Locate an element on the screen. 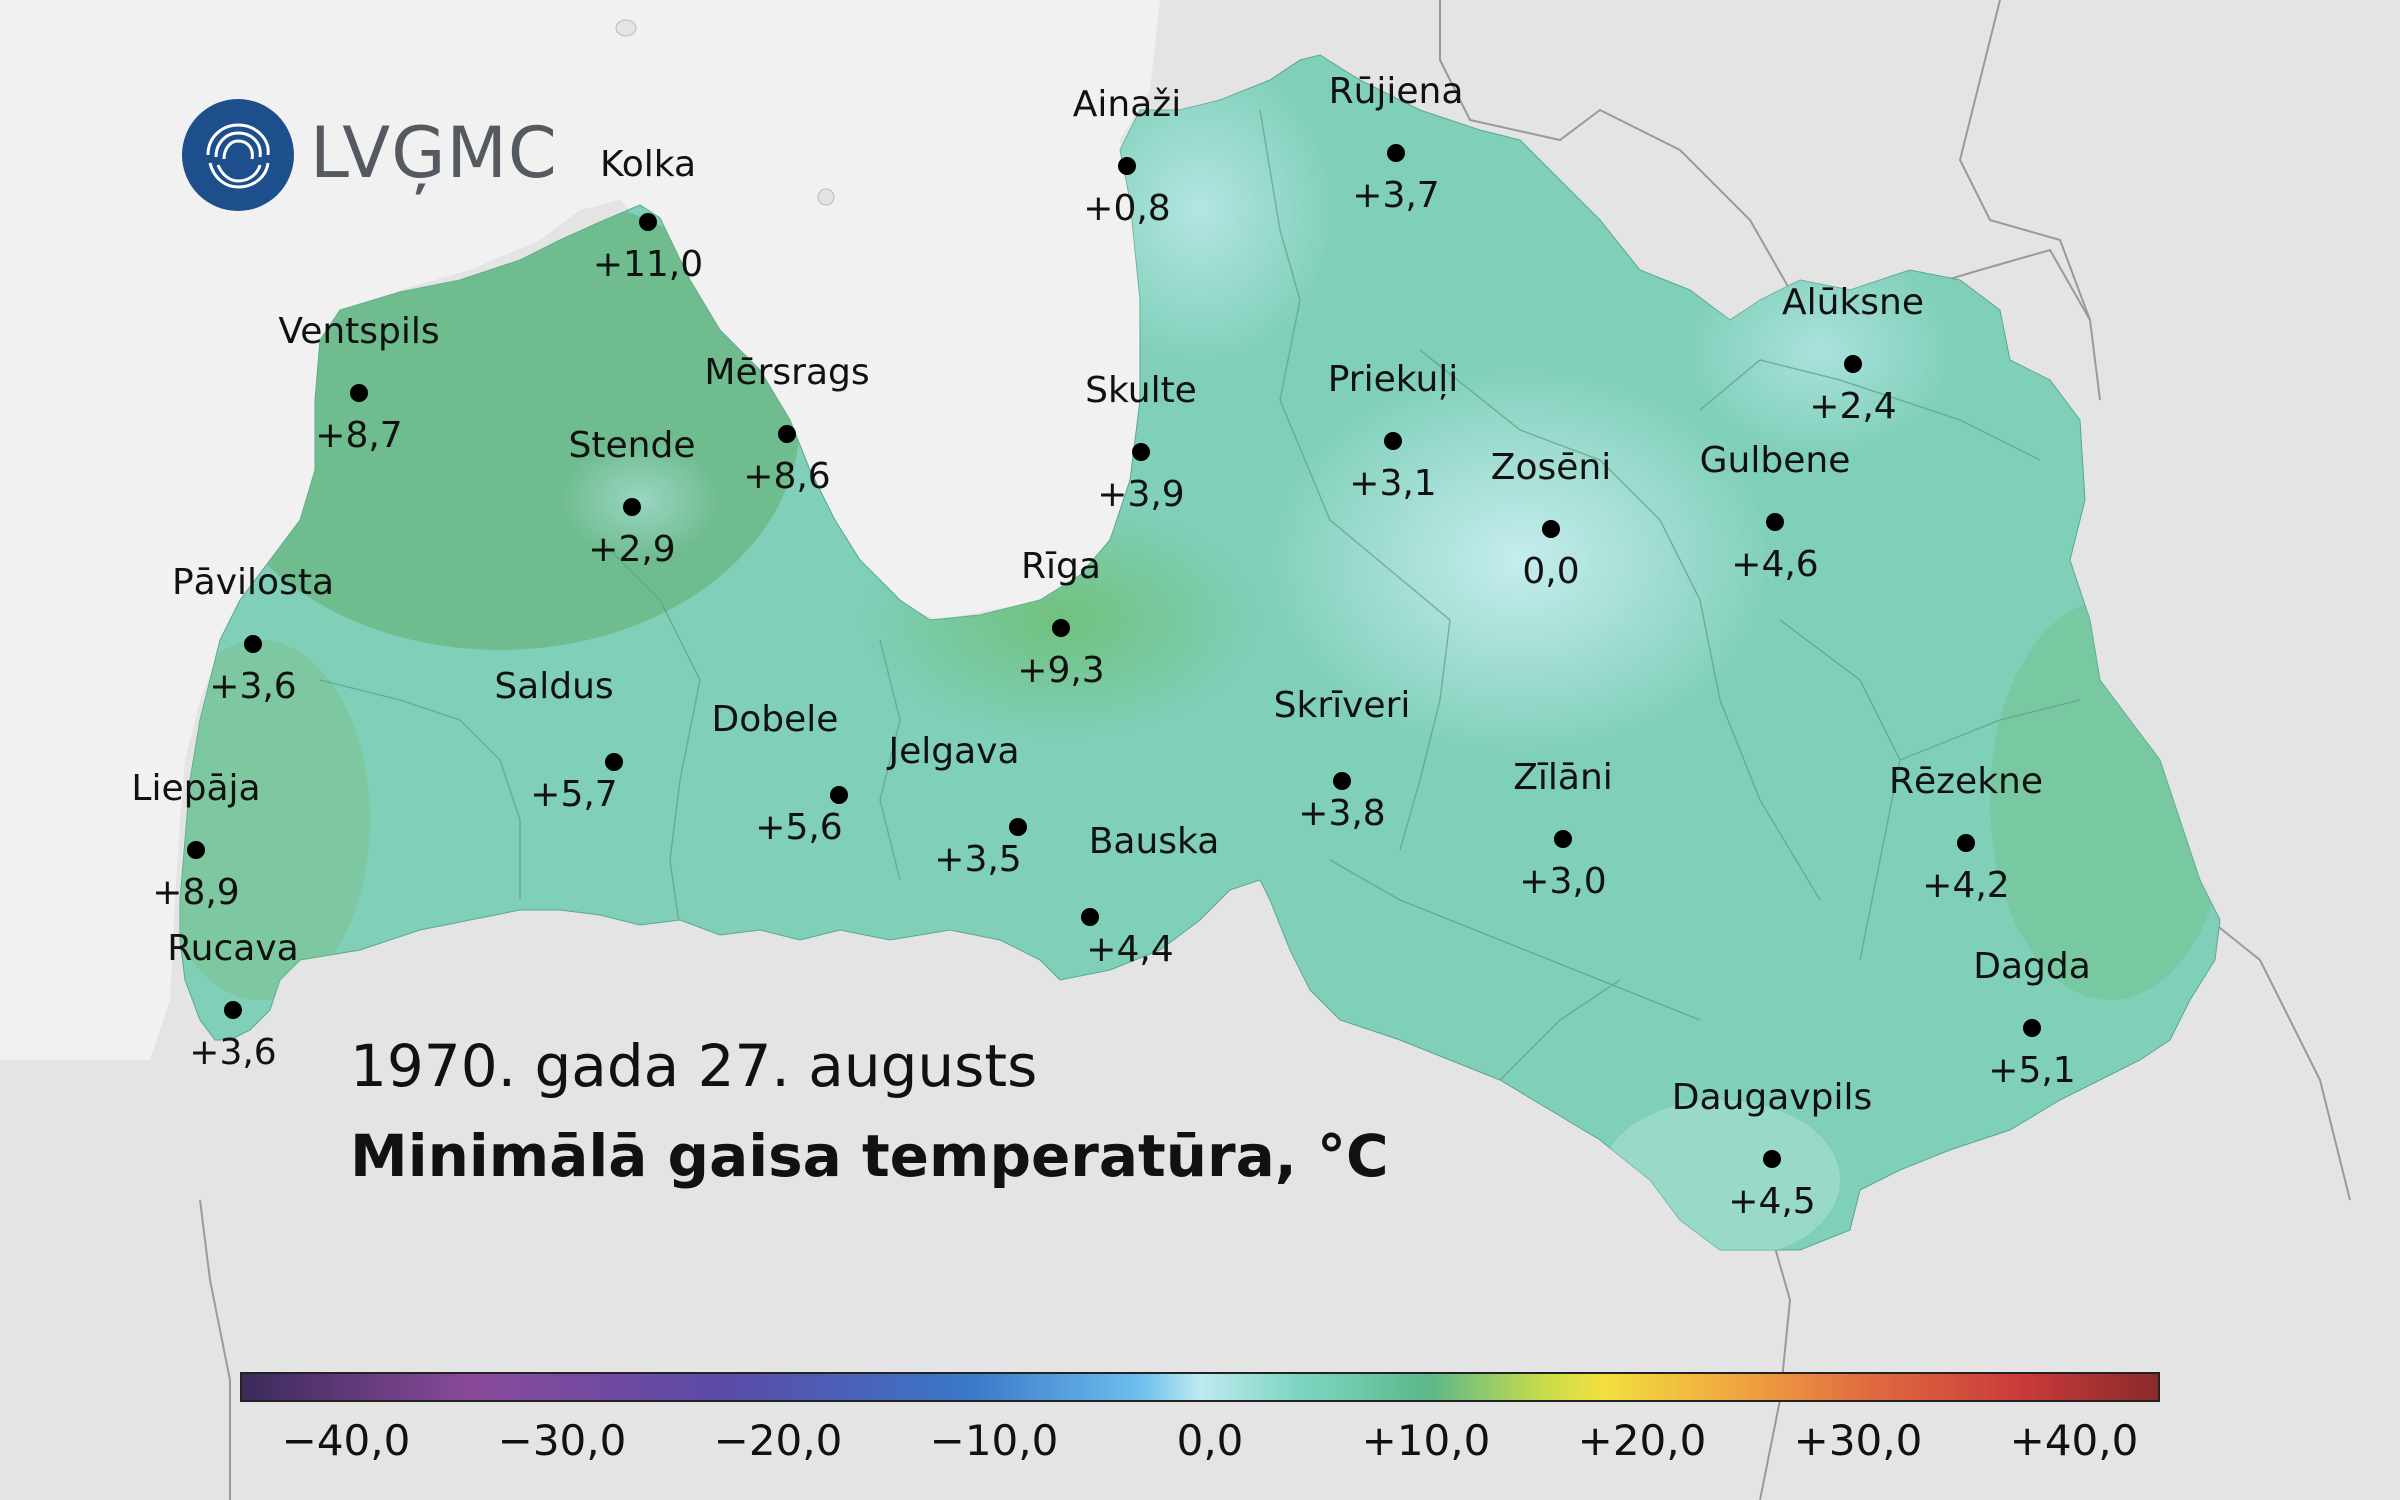 This screenshot has height=1500, width=2400. station-name: Kolka is located at coordinates (648, 164).